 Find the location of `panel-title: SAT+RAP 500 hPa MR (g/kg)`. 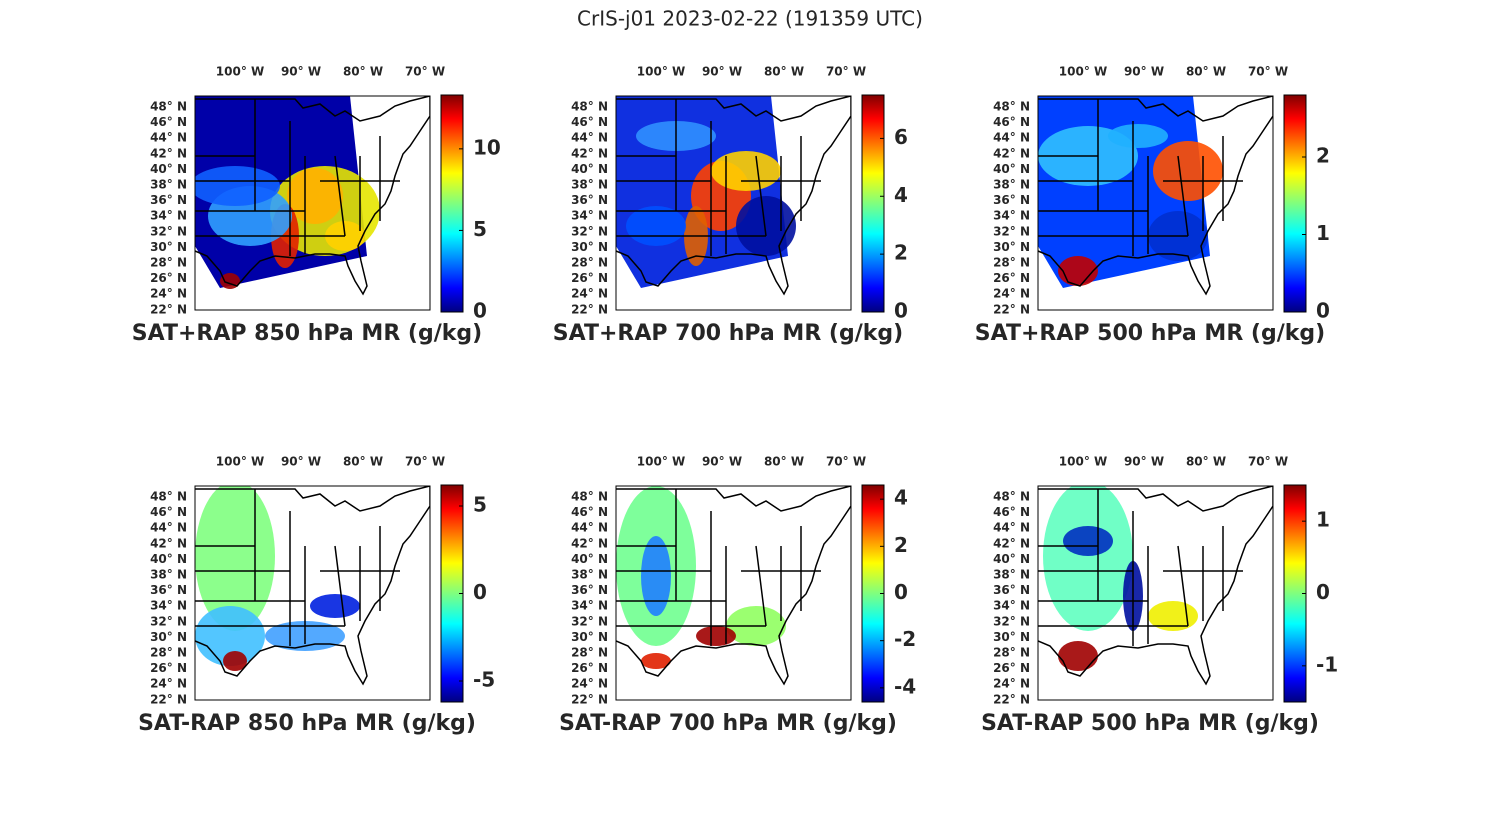

panel-title: SAT+RAP 500 hPa MR (g/kg) is located at coordinates (1150, 333).